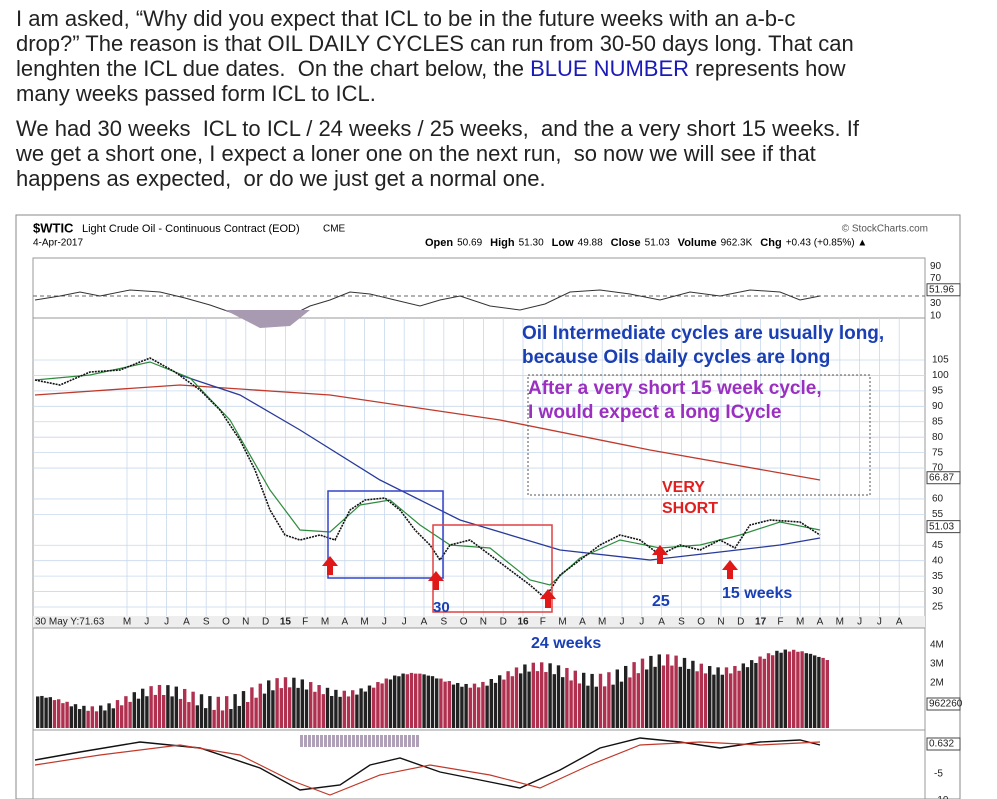 This screenshot has height=799, width=997. Describe the element at coordinates (941, 744) in the screenshot. I see `value-label: 0.632` at that location.